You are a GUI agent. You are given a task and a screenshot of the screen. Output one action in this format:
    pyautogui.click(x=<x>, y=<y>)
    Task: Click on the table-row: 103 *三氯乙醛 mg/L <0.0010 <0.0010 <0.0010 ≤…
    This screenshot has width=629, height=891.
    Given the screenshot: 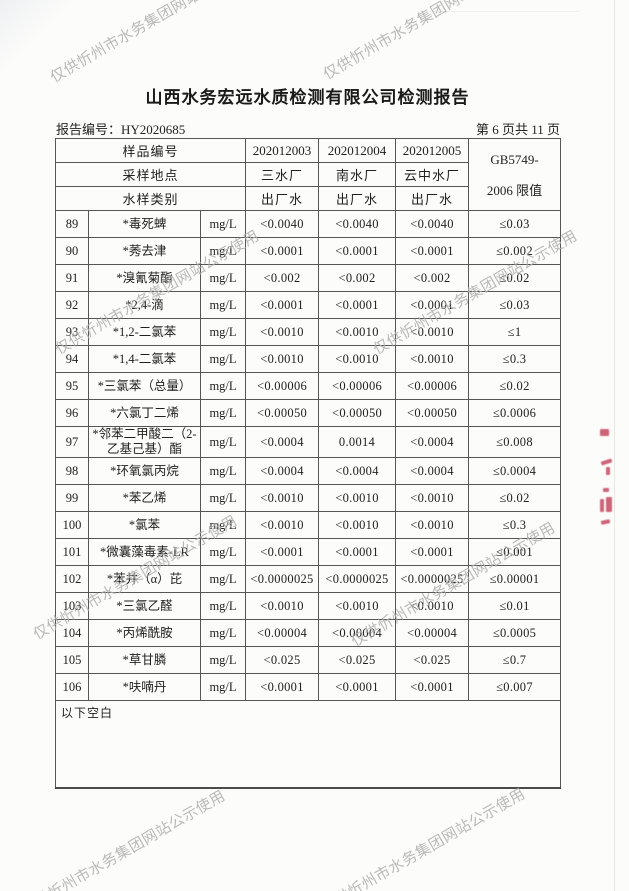 What is the action you would take?
    pyautogui.click(x=308, y=606)
    